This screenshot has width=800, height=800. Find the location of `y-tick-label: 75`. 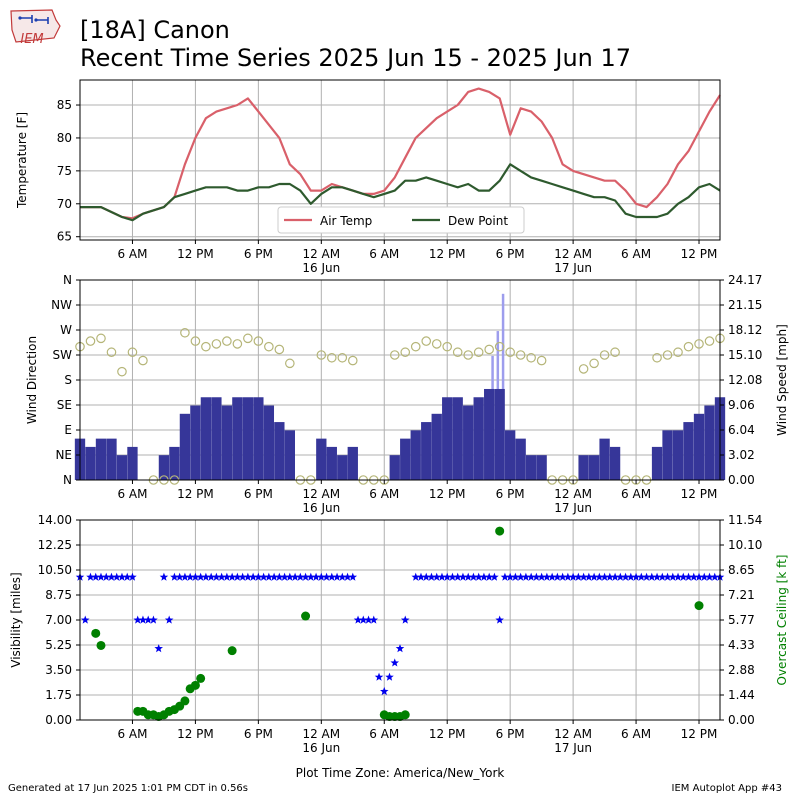

y-tick-label: 75 is located at coordinates (64, 171).